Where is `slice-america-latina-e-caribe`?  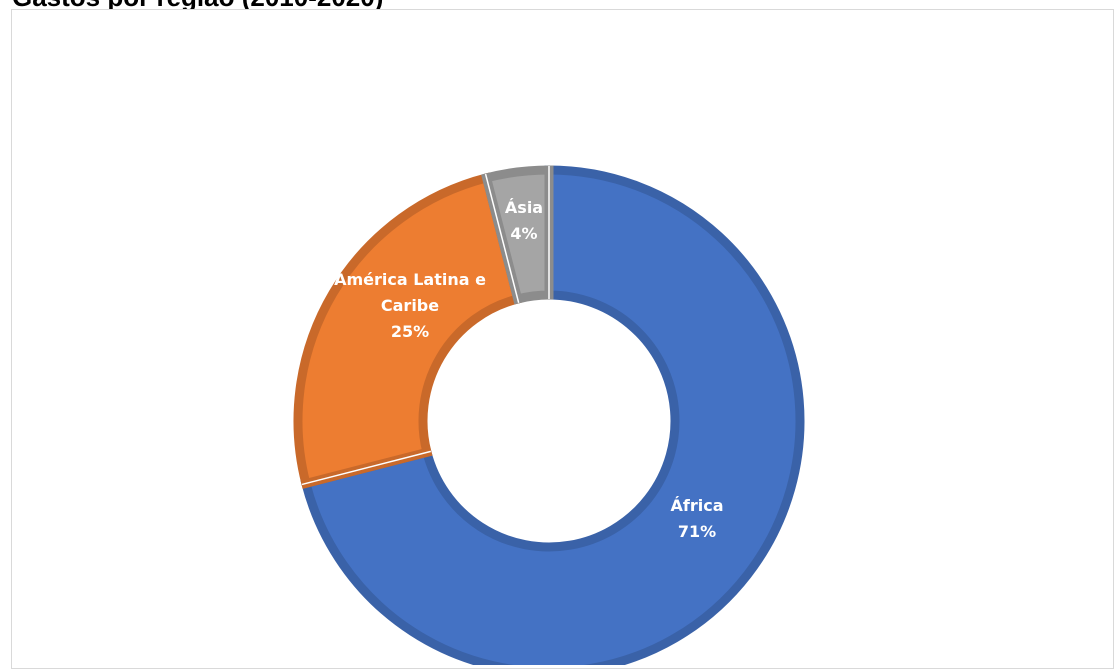 slice-america-latina-e-caribe is located at coordinates (408, 330).